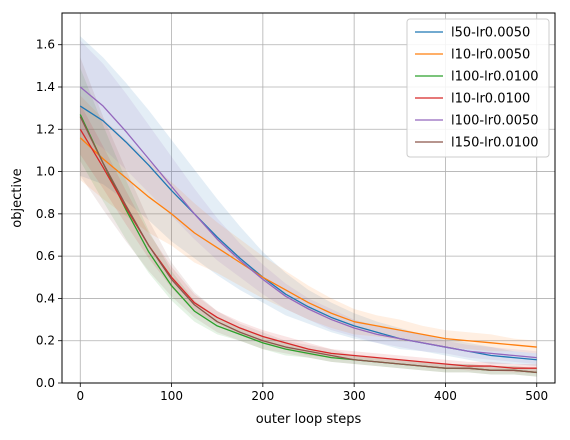 The height and width of the screenshot is (440, 570). Describe the element at coordinates (490, 33) in the screenshot. I see `legend-label: l50-lr0.0050` at that location.